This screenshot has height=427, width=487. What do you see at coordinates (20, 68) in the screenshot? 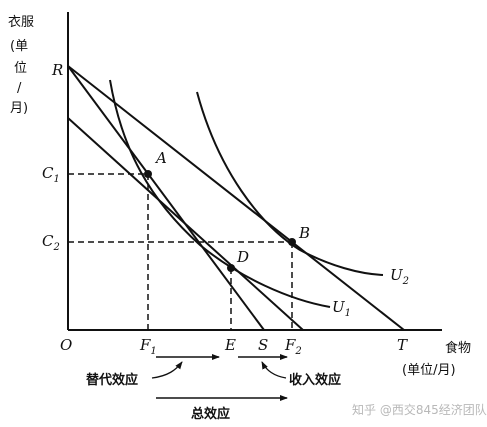
I see `svg-text: 位` at bounding box center [20, 68].